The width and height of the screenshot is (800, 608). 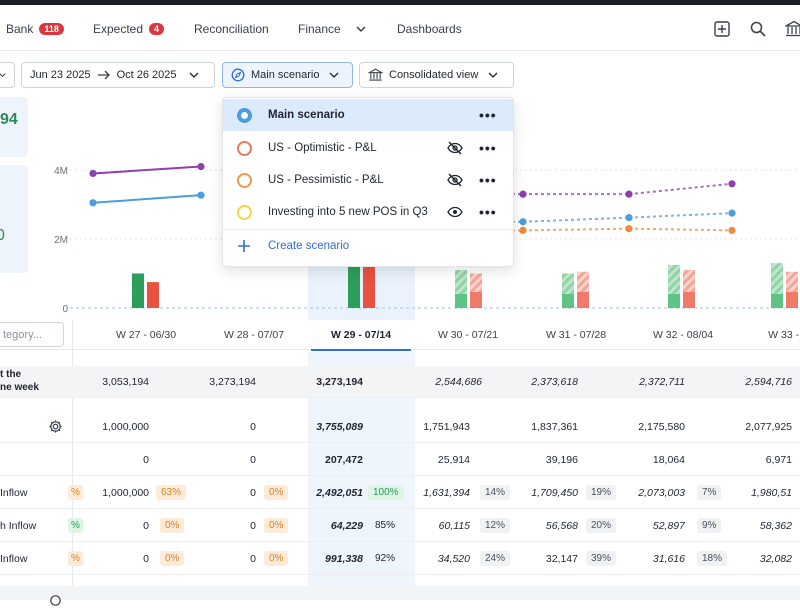 I want to click on table-cell: 2,373,618, so click(x=554, y=382).